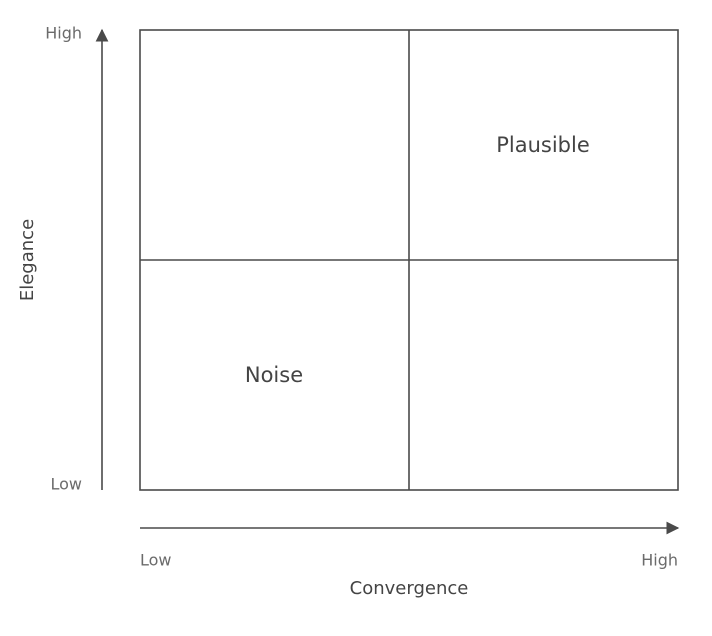 Image resolution: width=712 pixels, height=636 pixels. I want to click on y-axis-title: Elegance, so click(27, 260).